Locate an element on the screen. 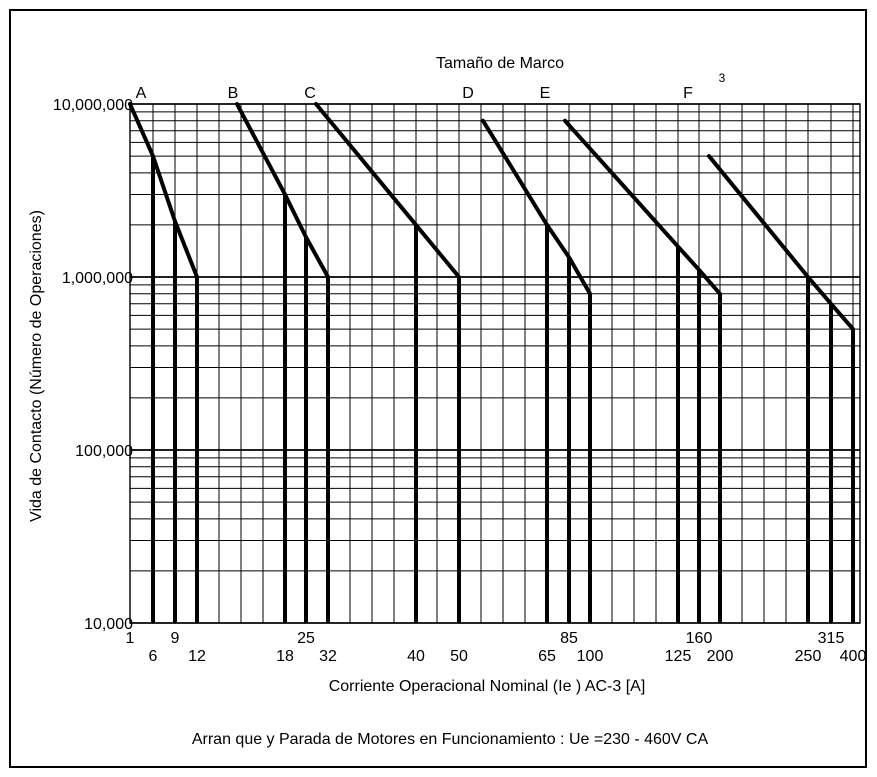 This screenshot has width=877, height=777. x-tick-label-lower: 12 is located at coordinates (197, 656).